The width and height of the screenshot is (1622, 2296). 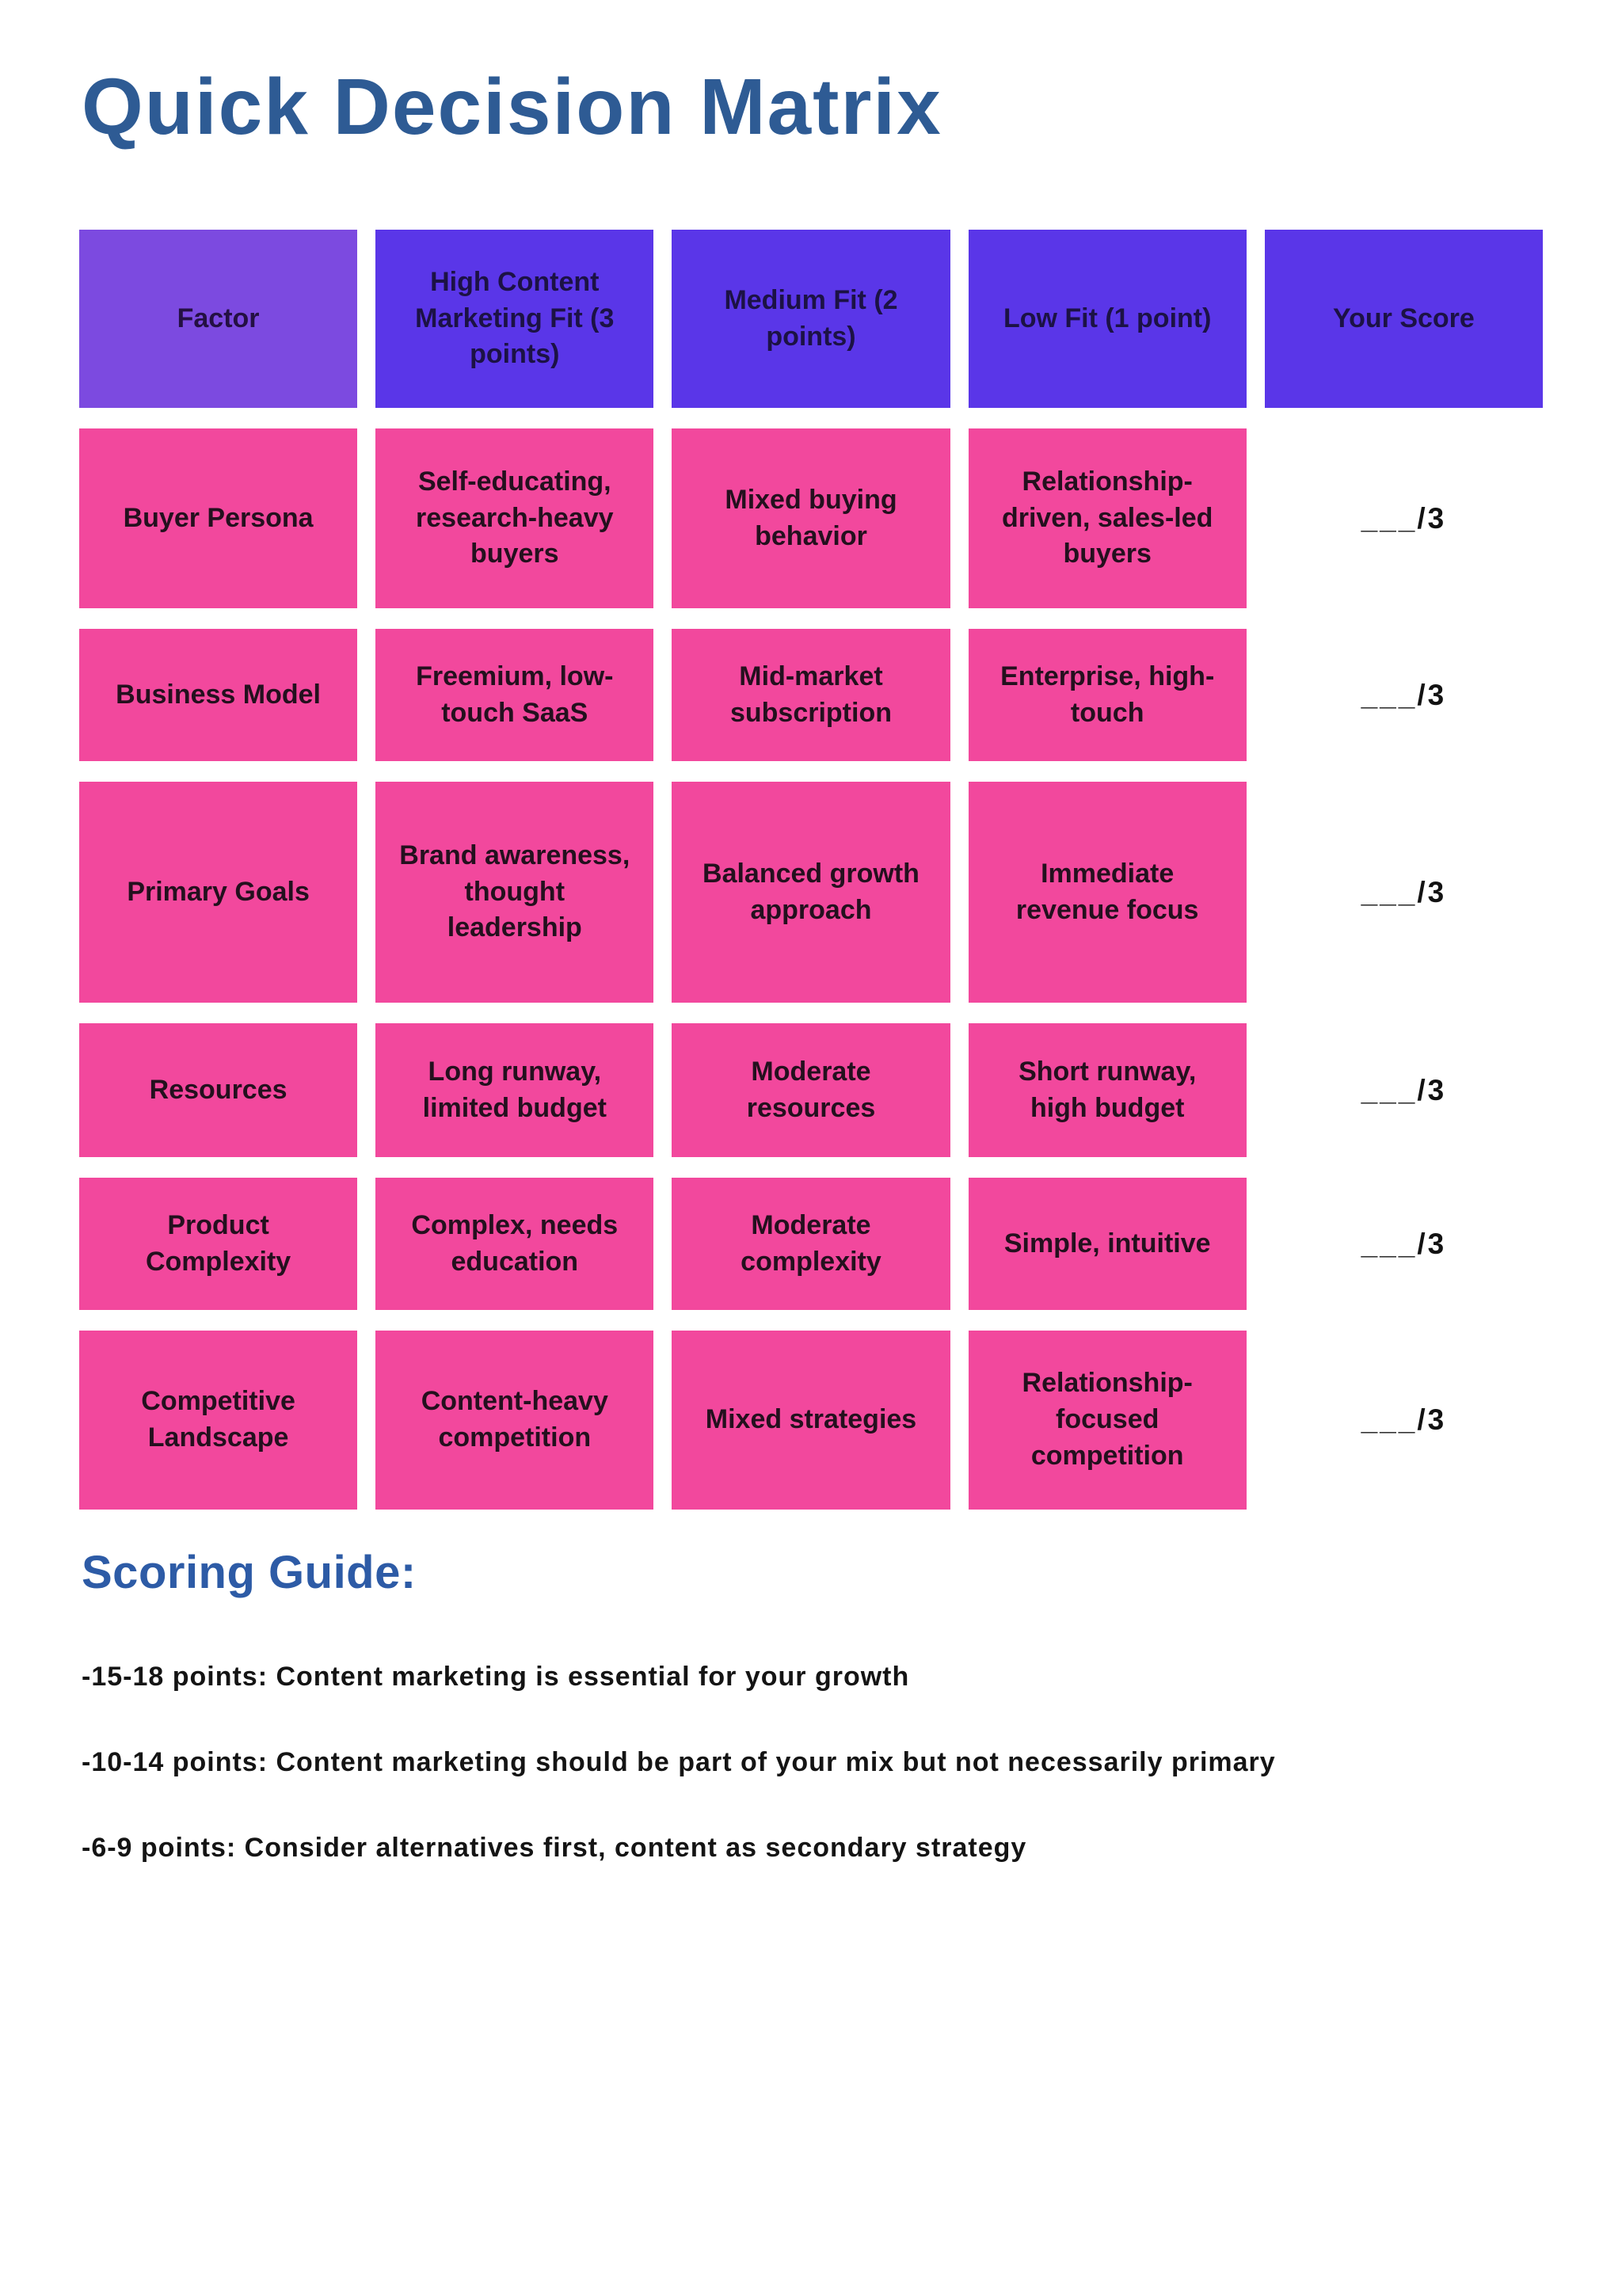 What do you see at coordinates (1107, 1244) in the screenshot?
I see `low-fit-cell: Simple, intuitive` at bounding box center [1107, 1244].